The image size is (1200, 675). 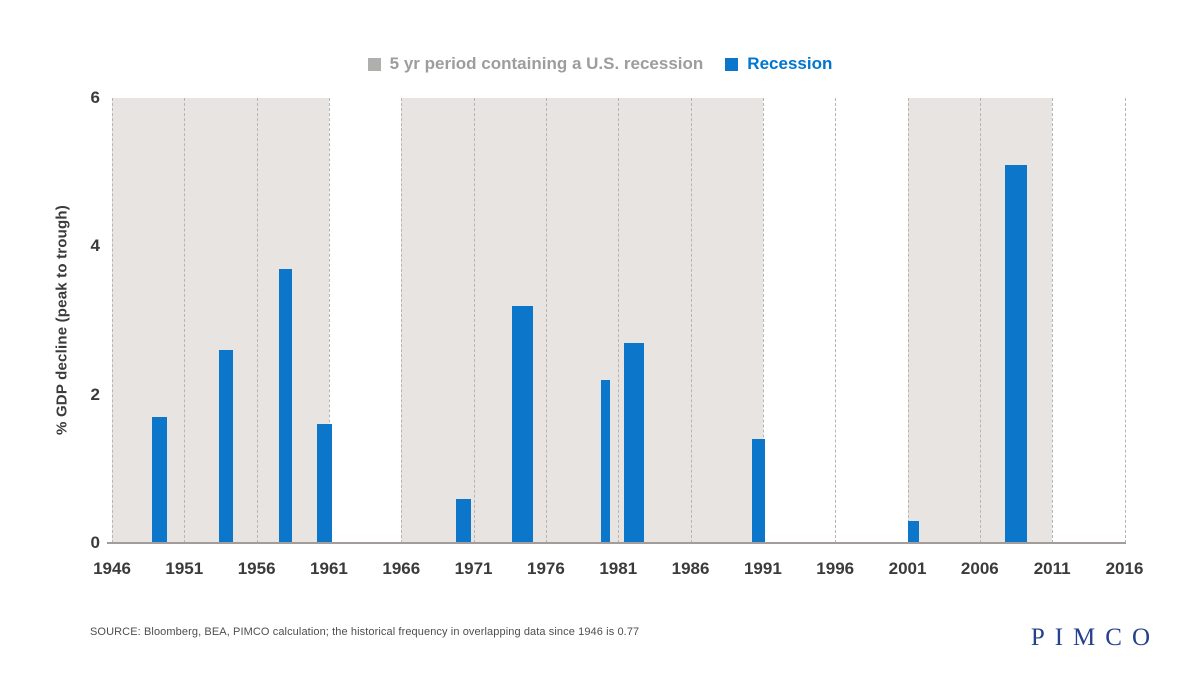 I want to click on y-tick-label: 0, so click(x=95, y=542).